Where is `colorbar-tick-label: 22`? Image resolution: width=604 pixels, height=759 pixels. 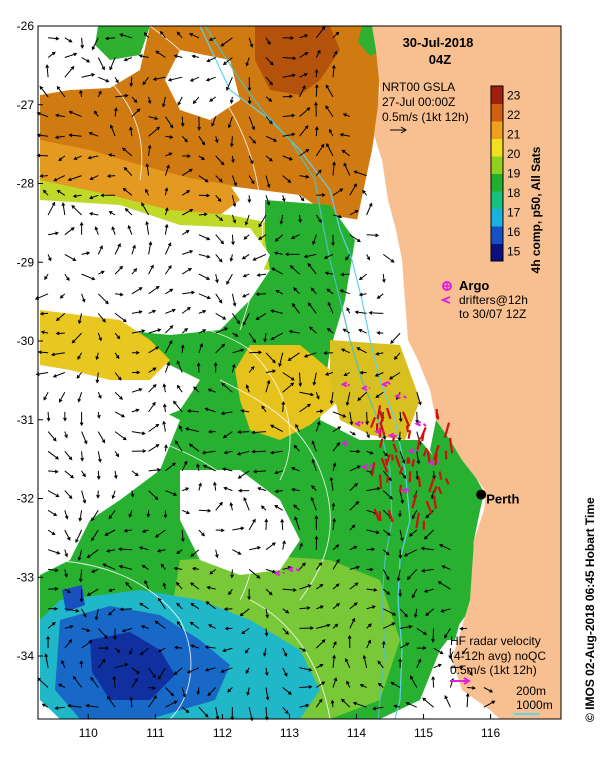
colorbar-tick-label: 22 is located at coordinates (514, 115).